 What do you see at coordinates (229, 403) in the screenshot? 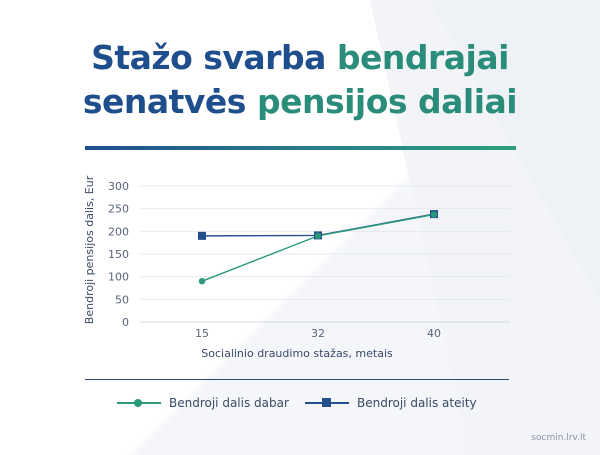
I see `legend-label-now: Bendroji dalis dabar` at bounding box center [229, 403].